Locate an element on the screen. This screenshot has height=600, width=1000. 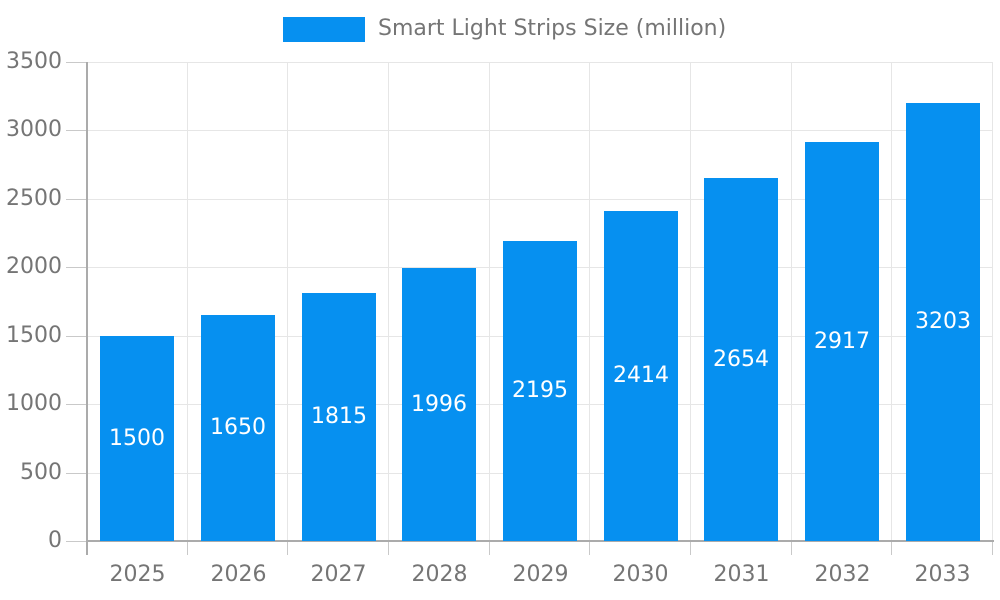
x-axis-label-2033: 2033 is located at coordinates (942, 574).